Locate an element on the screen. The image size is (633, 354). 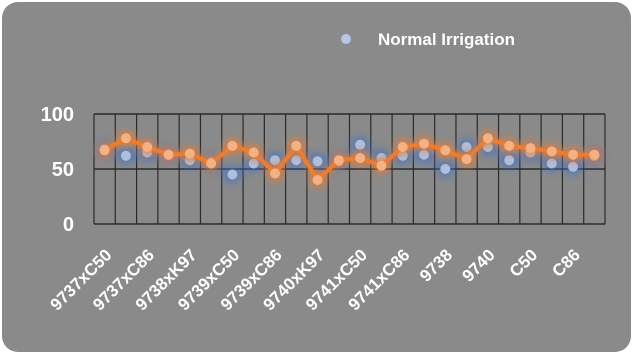
legend: Normal Irrigation is located at coordinates (417, 39).